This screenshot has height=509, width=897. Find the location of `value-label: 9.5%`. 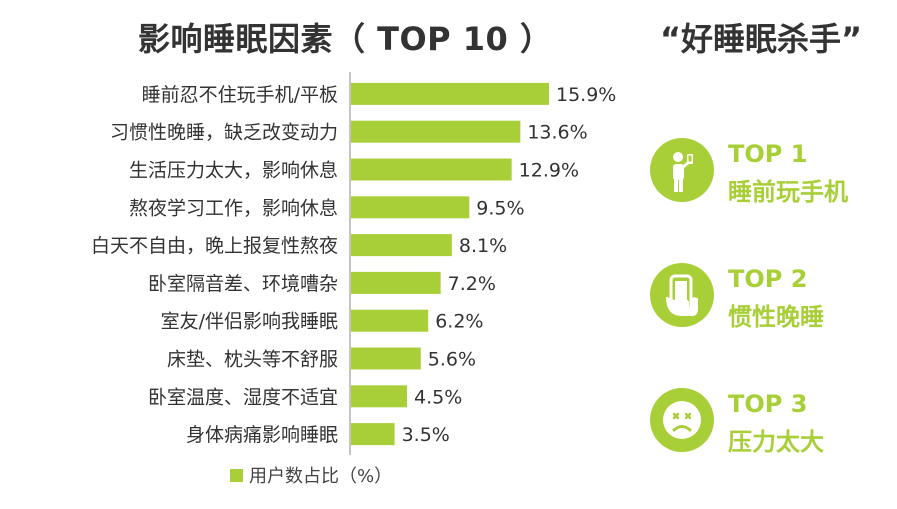

value-label: 9.5% is located at coordinates (500, 208).